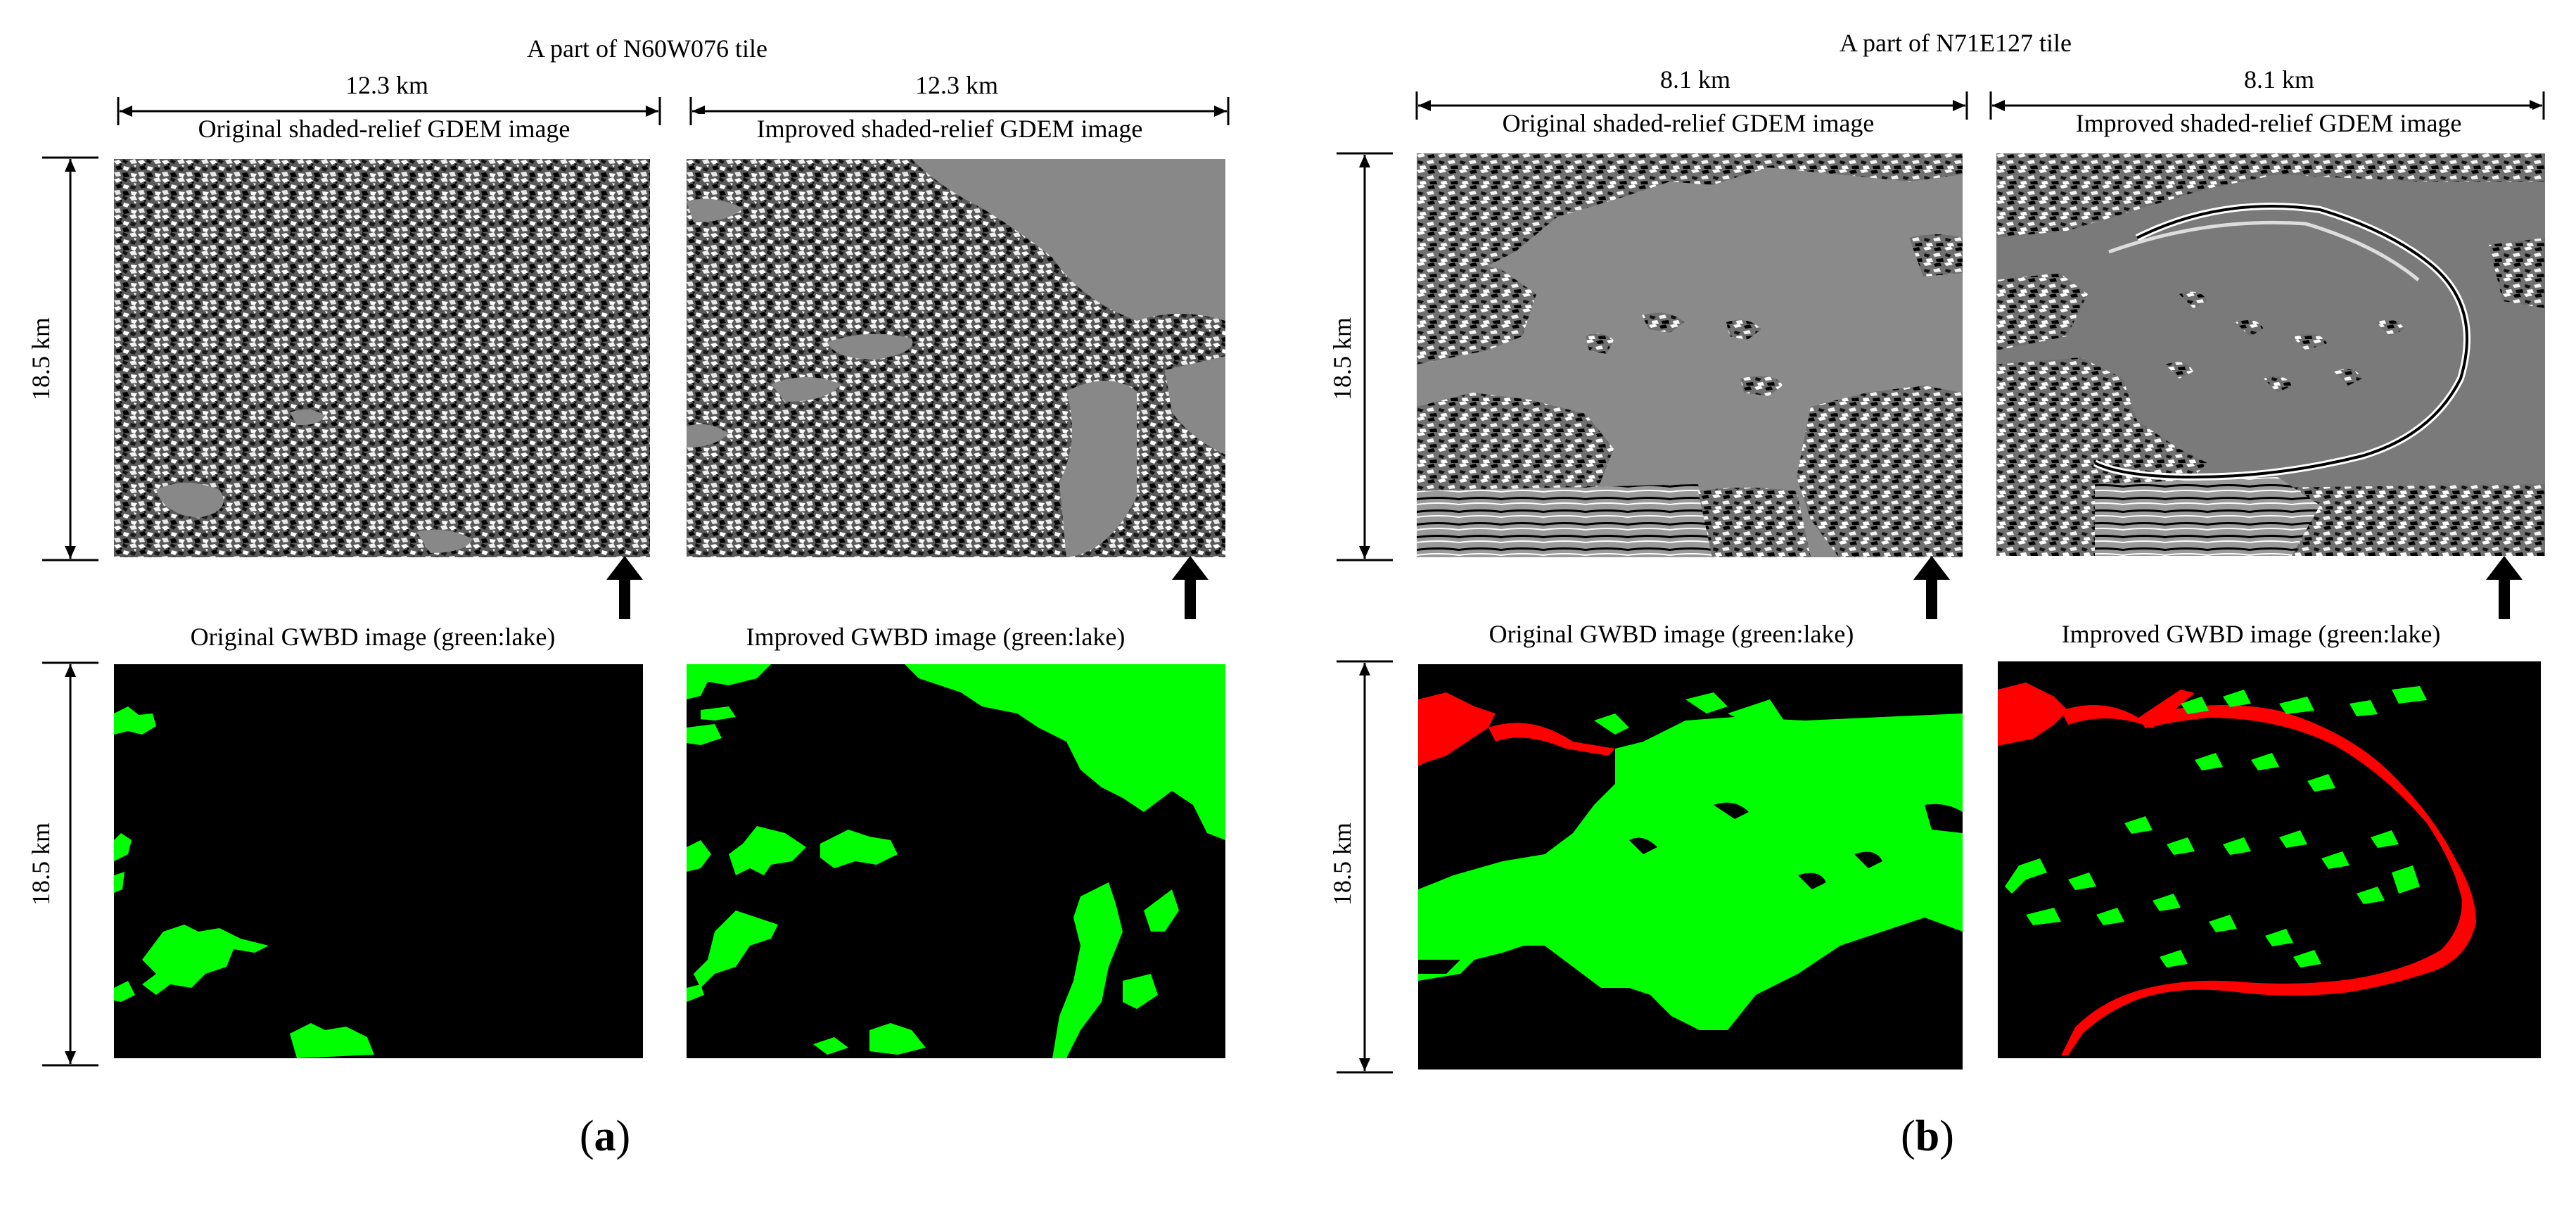 The width and height of the screenshot is (2576, 1206). I want to click on panel-a-label-letter: a, so click(605, 1136).